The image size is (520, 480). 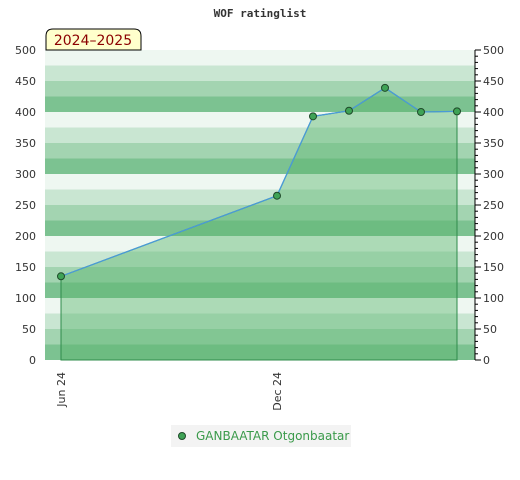 I want to click on y-tick-label-right: 50, so click(x=490, y=329).